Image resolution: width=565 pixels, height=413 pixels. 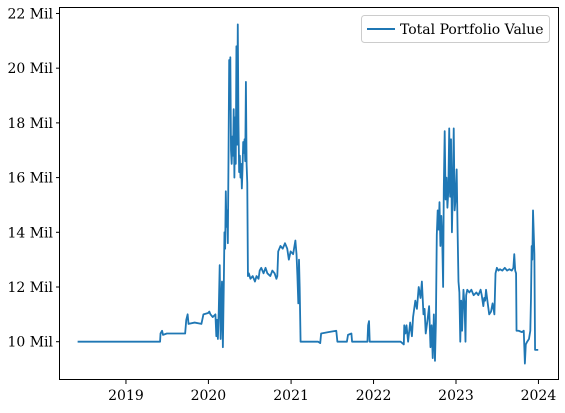 I want to click on x-tick-label: 2022, so click(x=374, y=396).